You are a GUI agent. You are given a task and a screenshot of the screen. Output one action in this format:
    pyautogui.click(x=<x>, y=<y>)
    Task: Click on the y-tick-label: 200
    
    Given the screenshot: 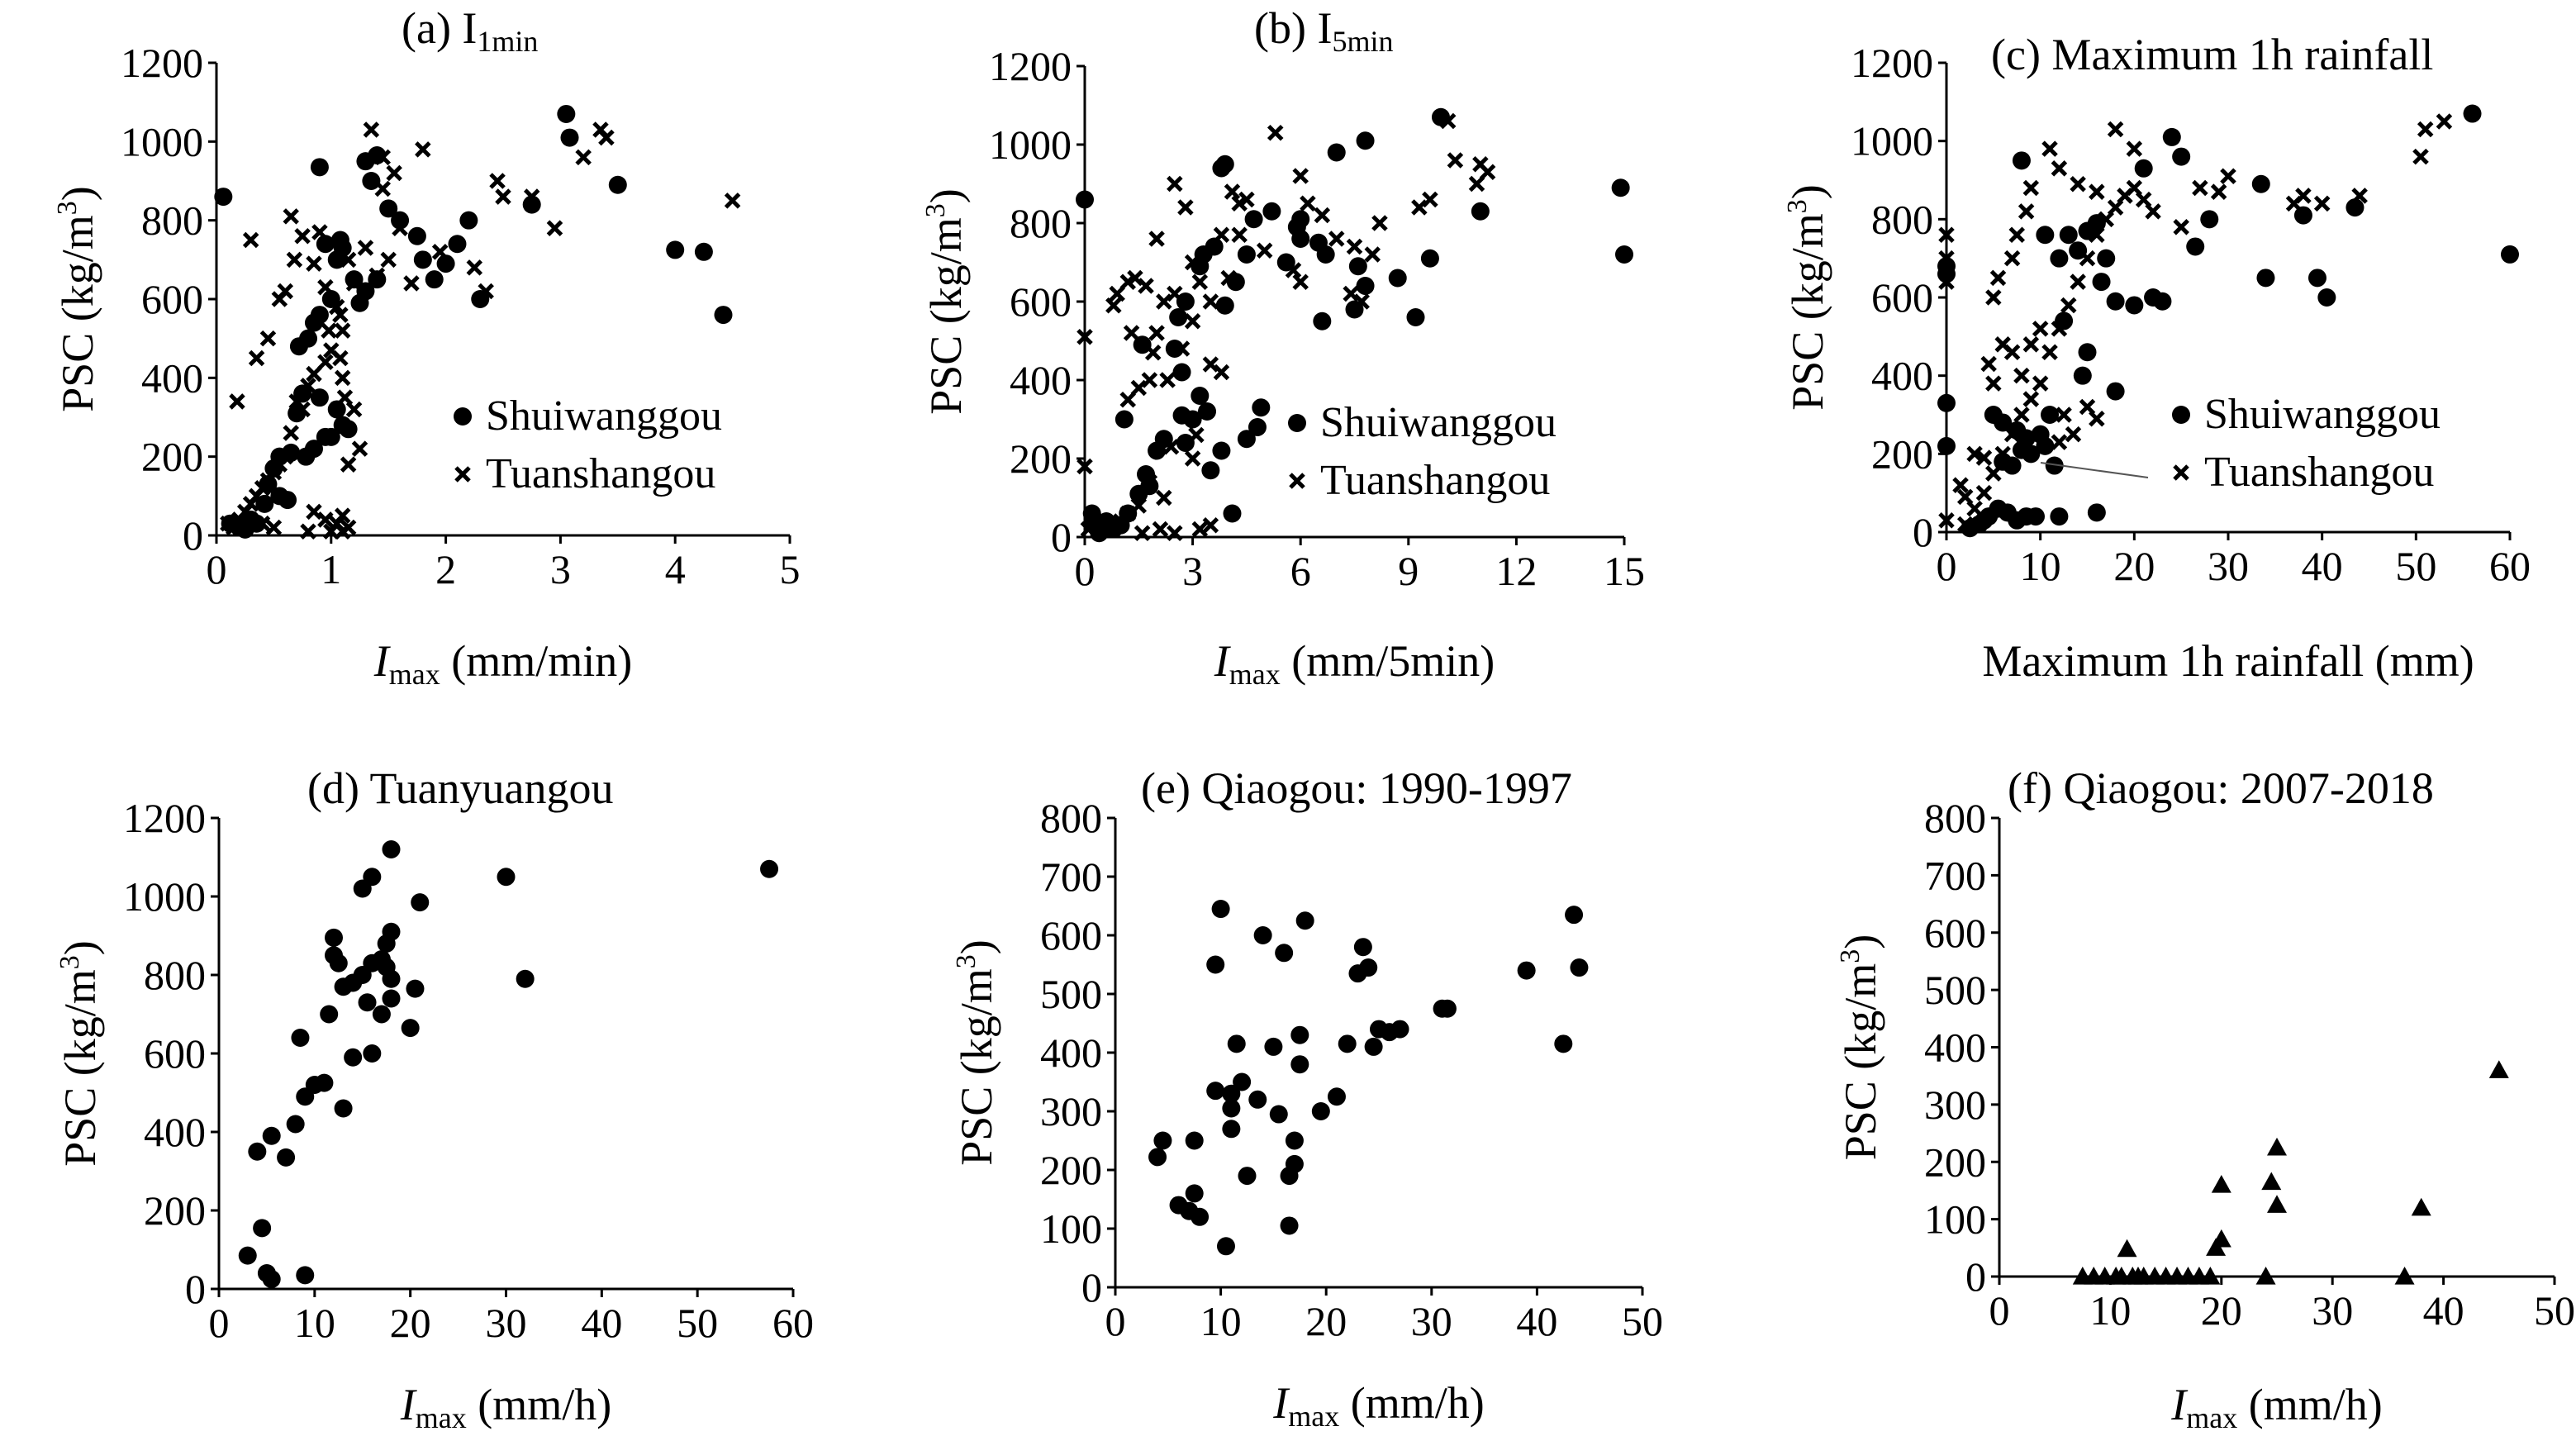 What is the action you would take?
    pyautogui.click(x=1071, y=1170)
    